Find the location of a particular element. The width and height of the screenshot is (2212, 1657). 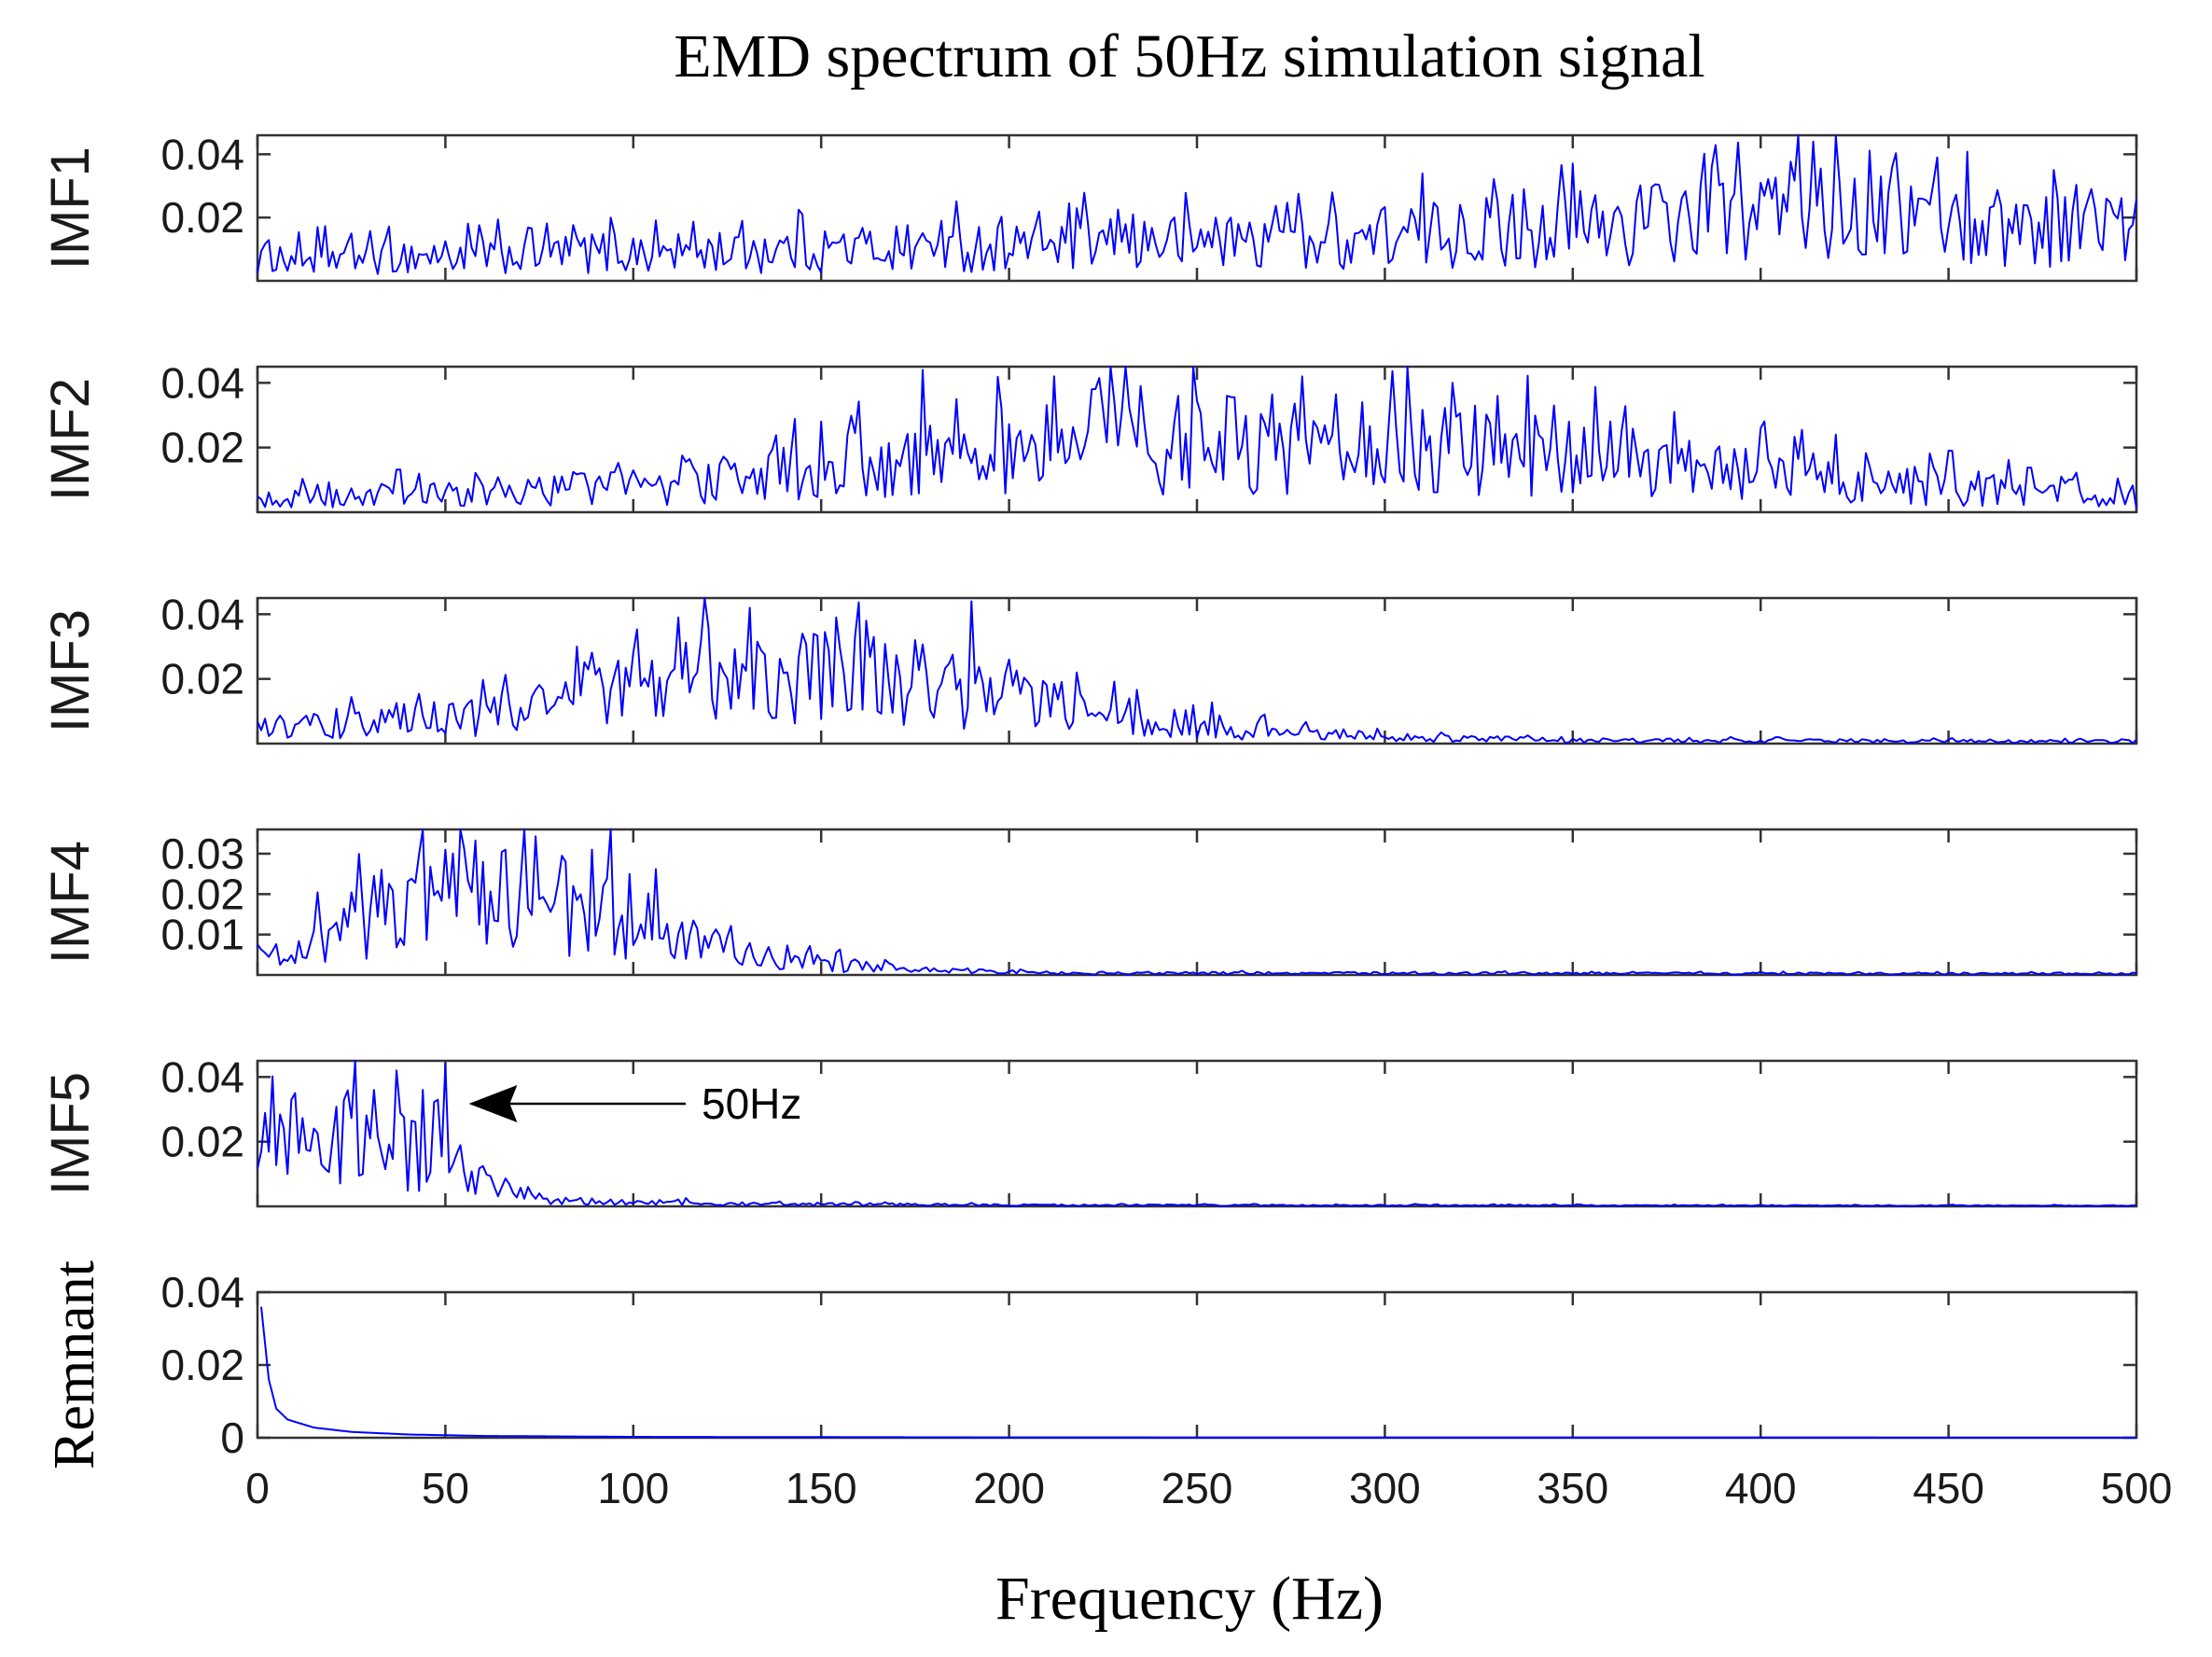

x-tick-label: 400 is located at coordinates (1761, 1488).